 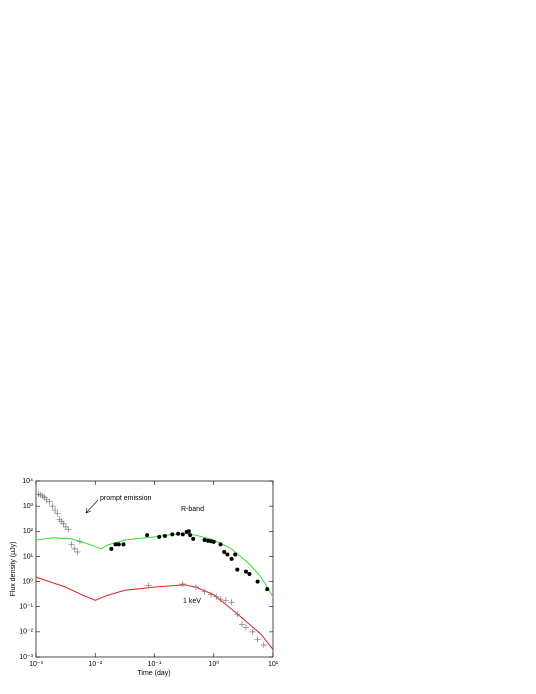 I want to click on x-axis-label: Time (day), so click(x=153, y=673).